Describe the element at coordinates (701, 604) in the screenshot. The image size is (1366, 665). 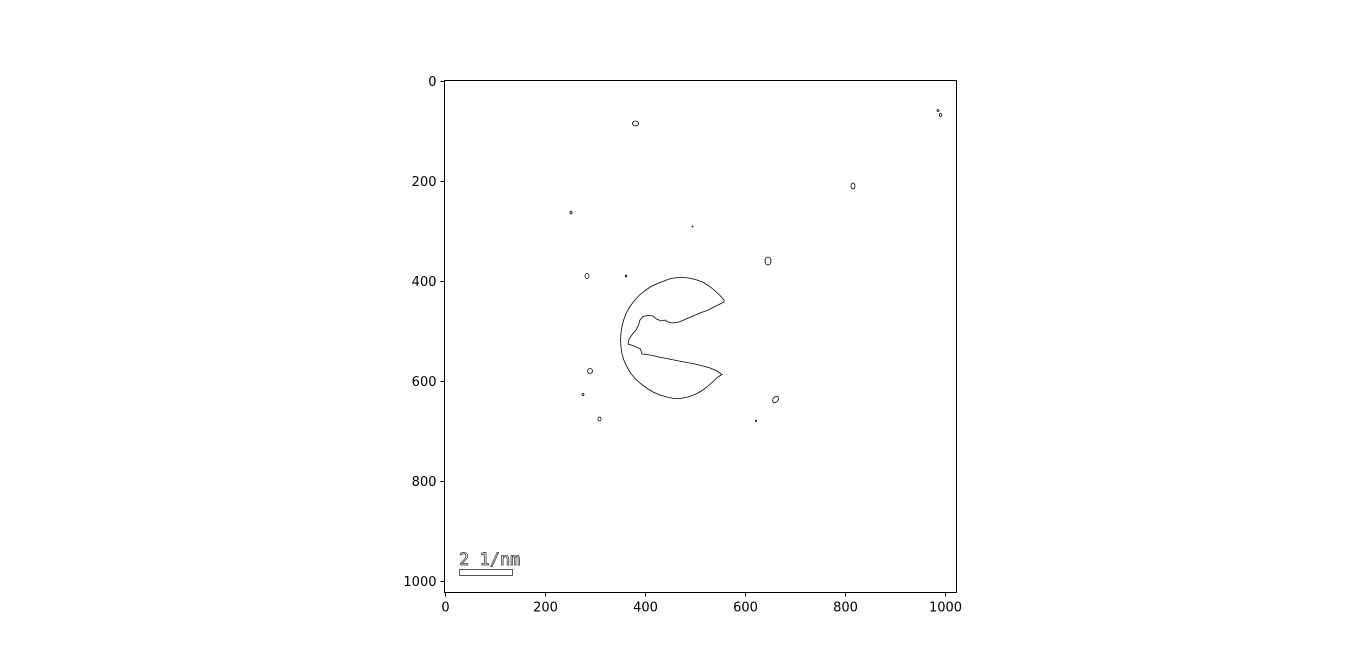
I see `x-axis: 0 200 400 600 800 1000` at that location.